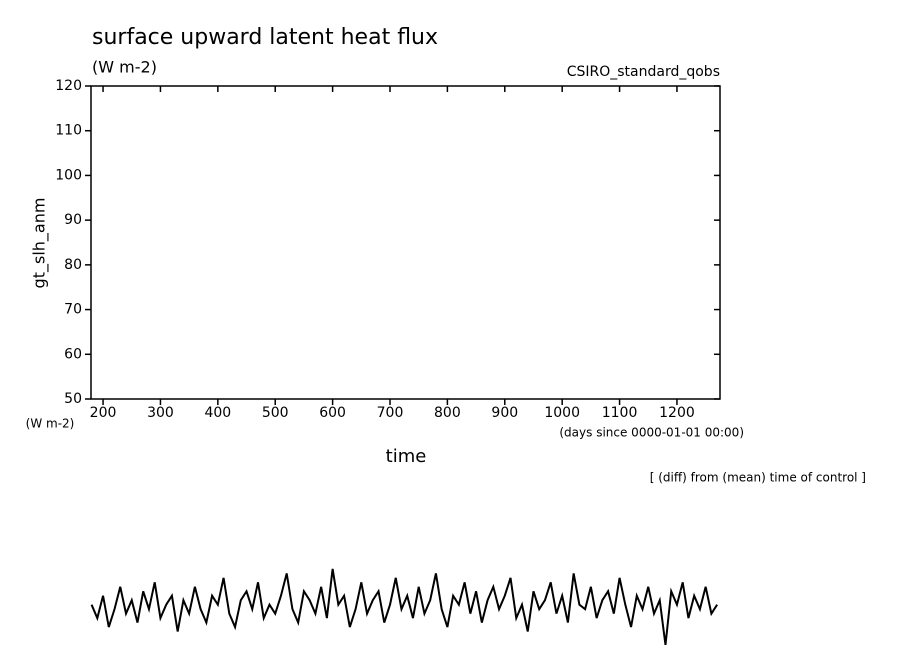 The image size is (904, 654). I want to click on x-tick-label: 300, so click(160, 413).